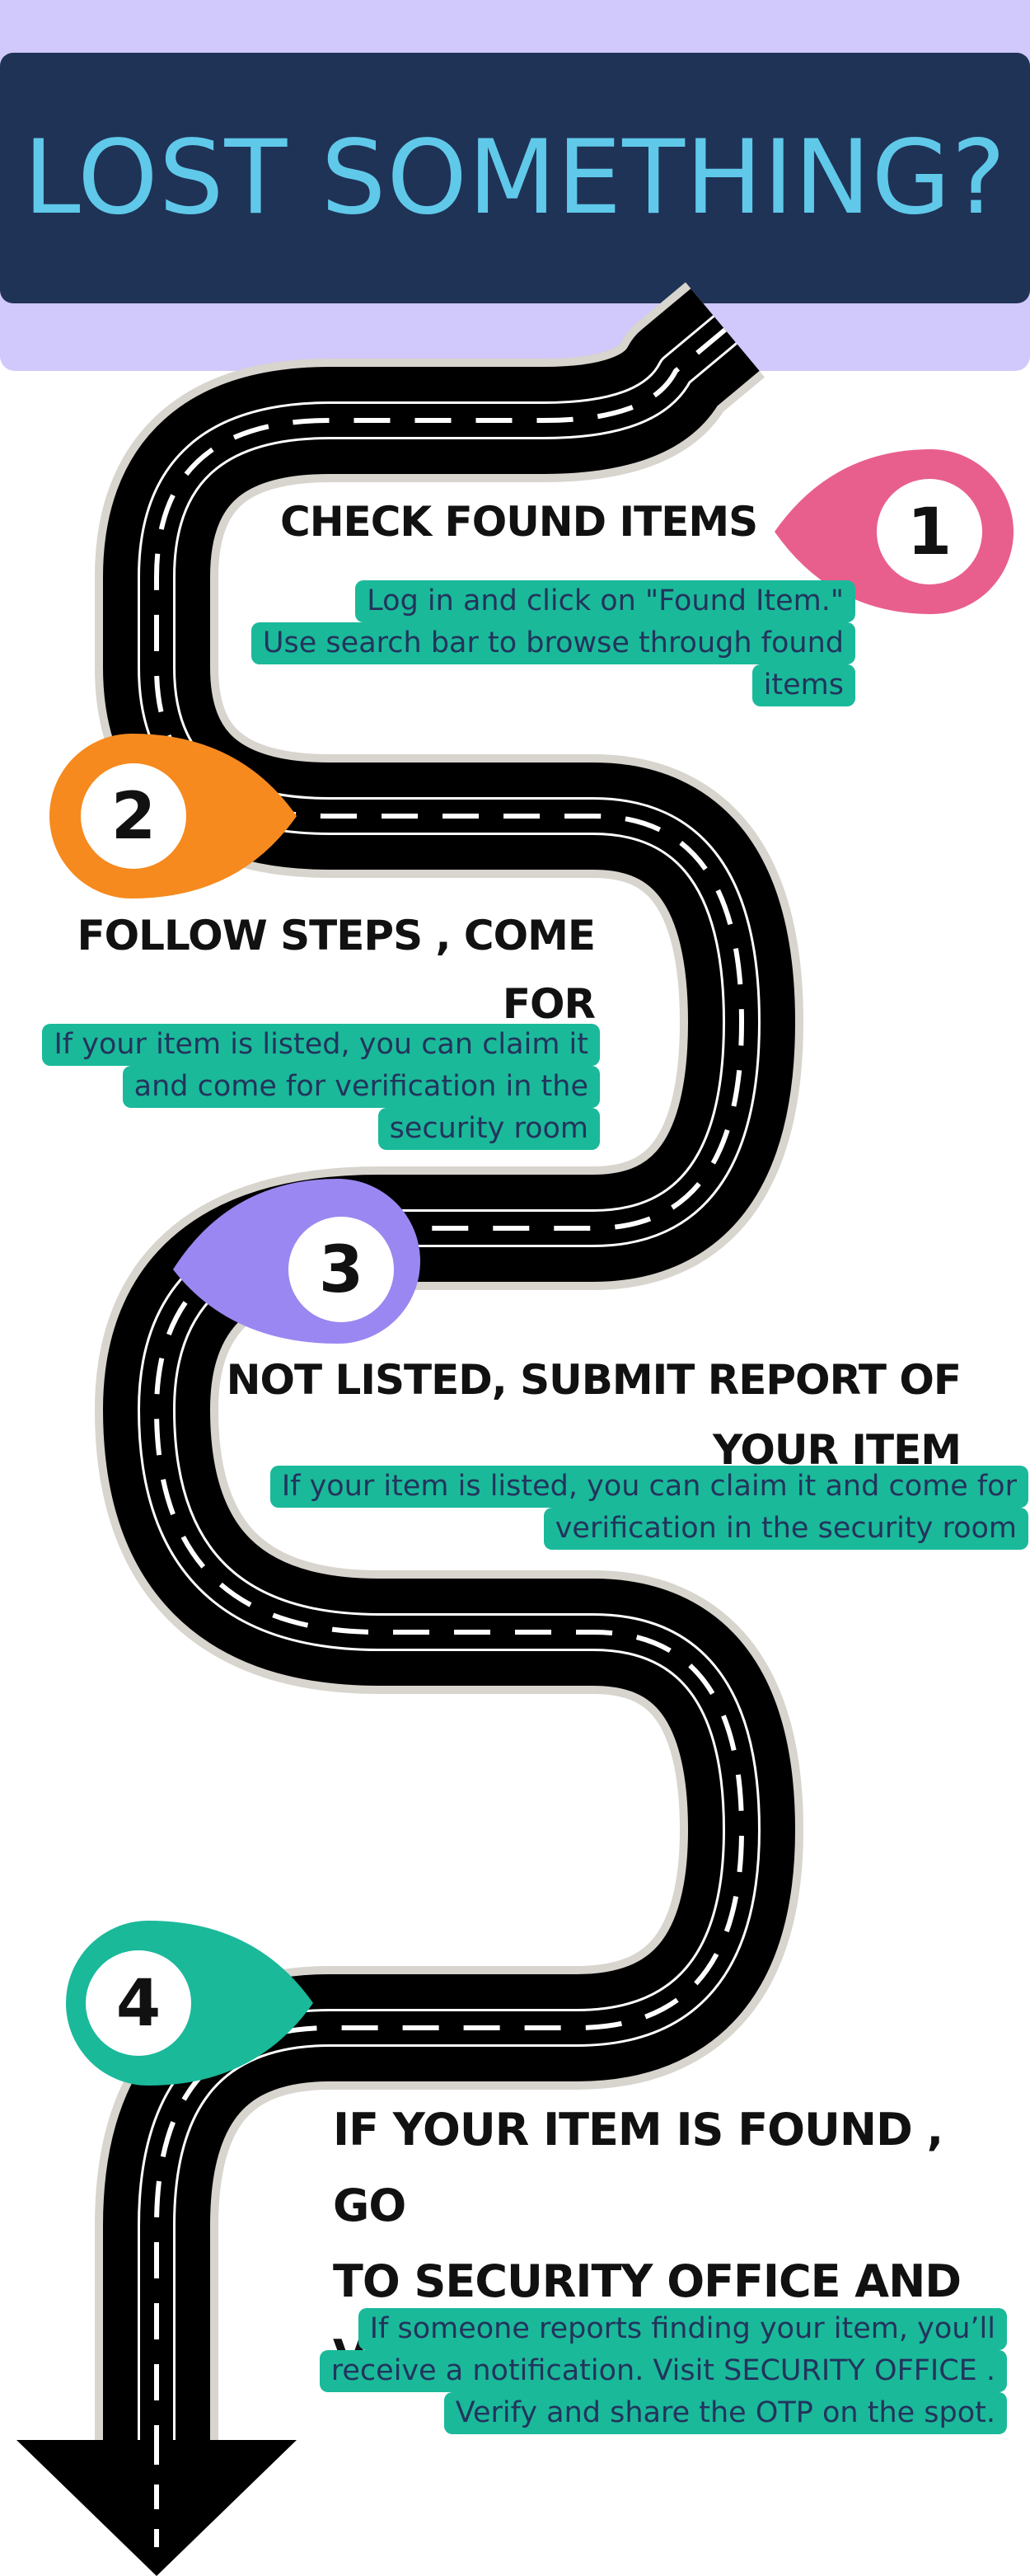  I want to click on description-line: items, so click(803, 685).